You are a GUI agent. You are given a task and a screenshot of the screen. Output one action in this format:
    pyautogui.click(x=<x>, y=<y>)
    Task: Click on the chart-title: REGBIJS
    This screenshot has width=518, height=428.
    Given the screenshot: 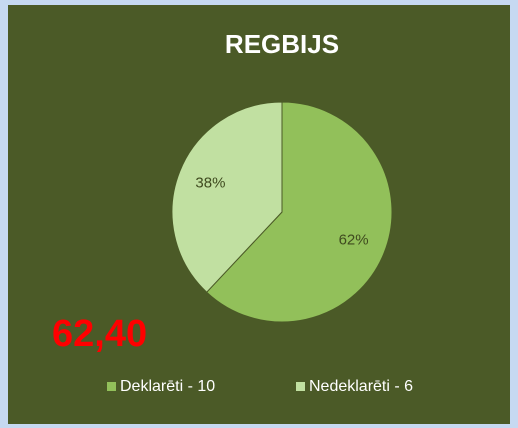 What is the action you would take?
    pyautogui.click(x=282, y=44)
    